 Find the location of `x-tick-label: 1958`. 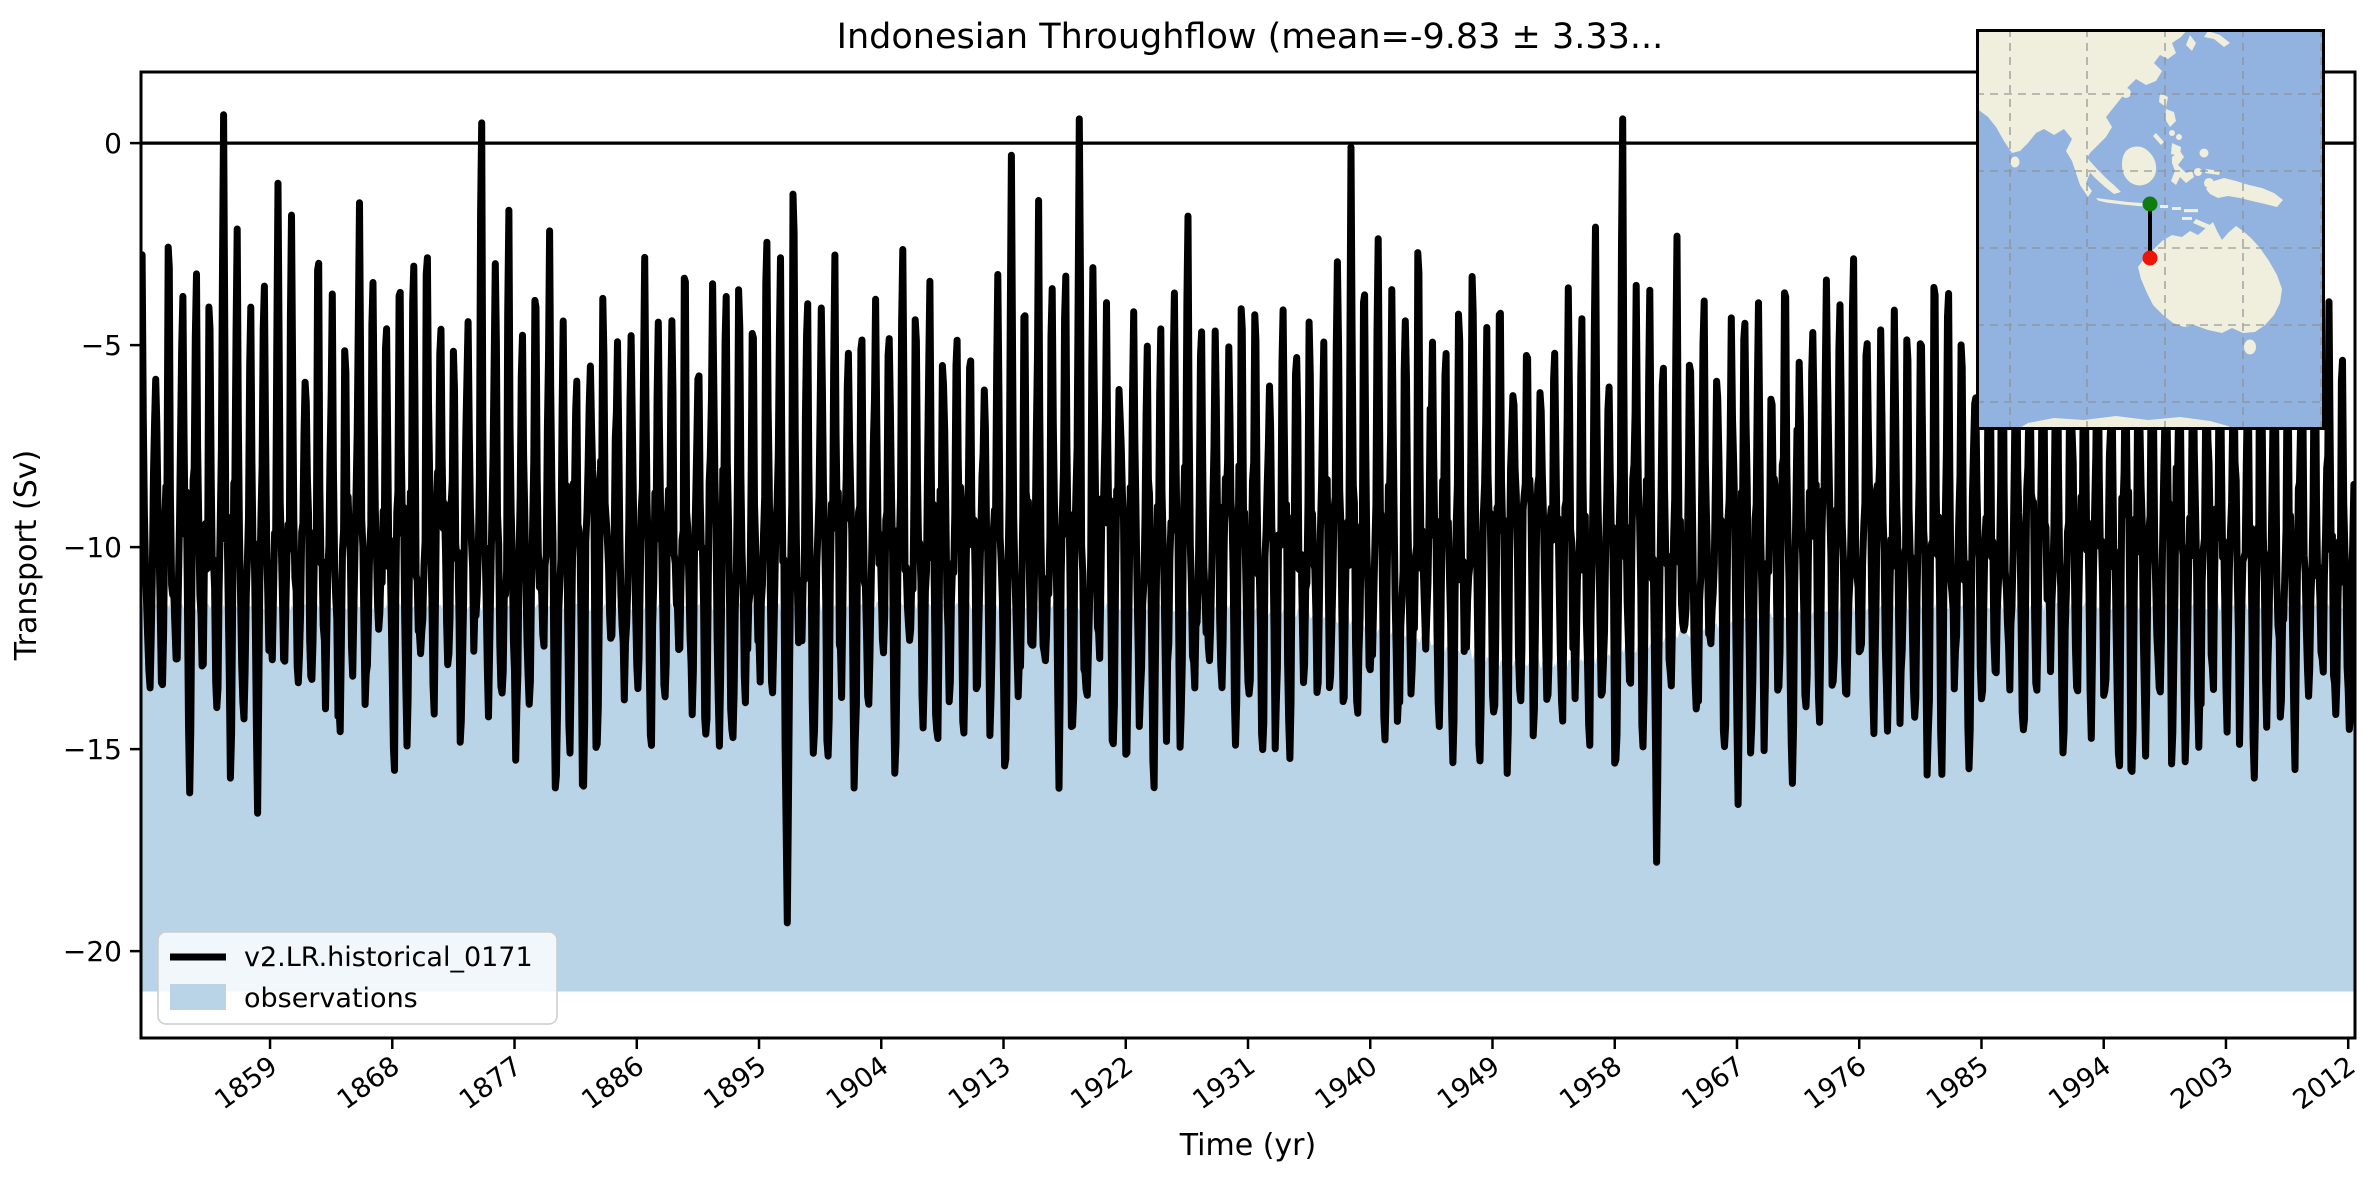

x-tick-label: 1958 is located at coordinates (1591, 1083).